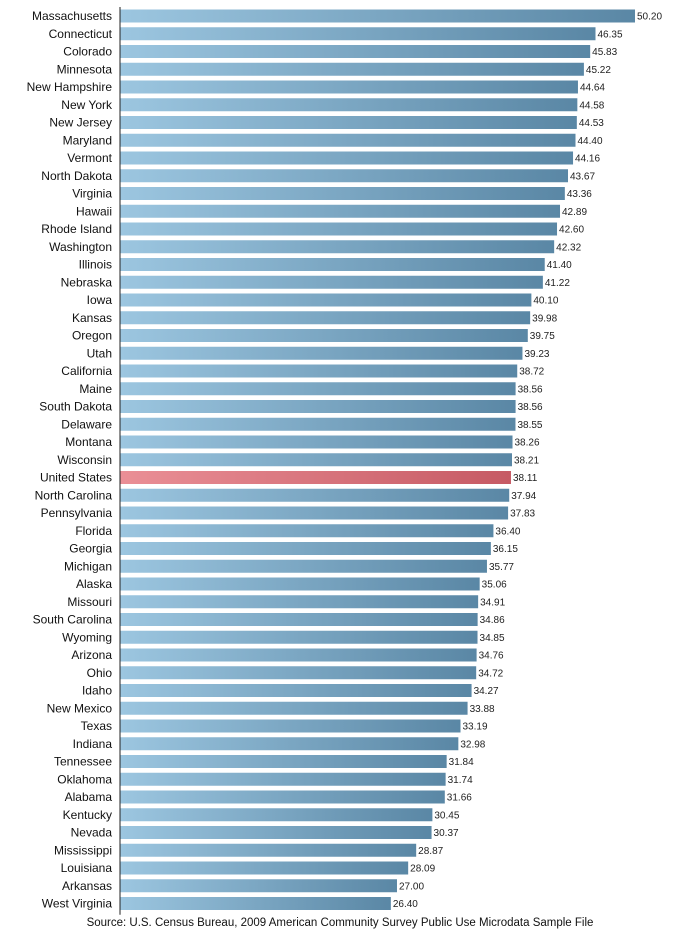  I want to click on value-label: 46.35, so click(610, 34).